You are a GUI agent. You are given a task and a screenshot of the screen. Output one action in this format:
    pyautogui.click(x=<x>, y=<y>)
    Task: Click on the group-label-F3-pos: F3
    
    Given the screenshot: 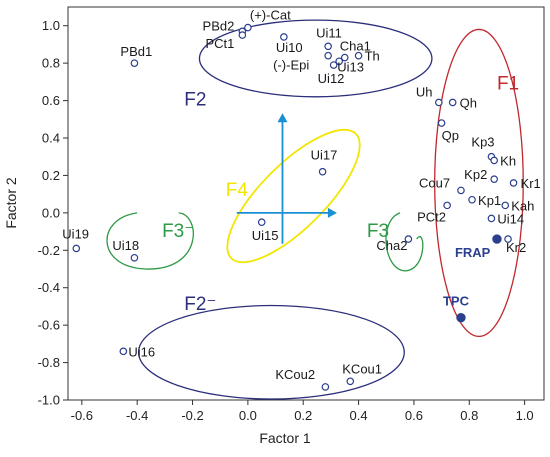 What is the action you would take?
    pyautogui.click(x=378, y=231)
    